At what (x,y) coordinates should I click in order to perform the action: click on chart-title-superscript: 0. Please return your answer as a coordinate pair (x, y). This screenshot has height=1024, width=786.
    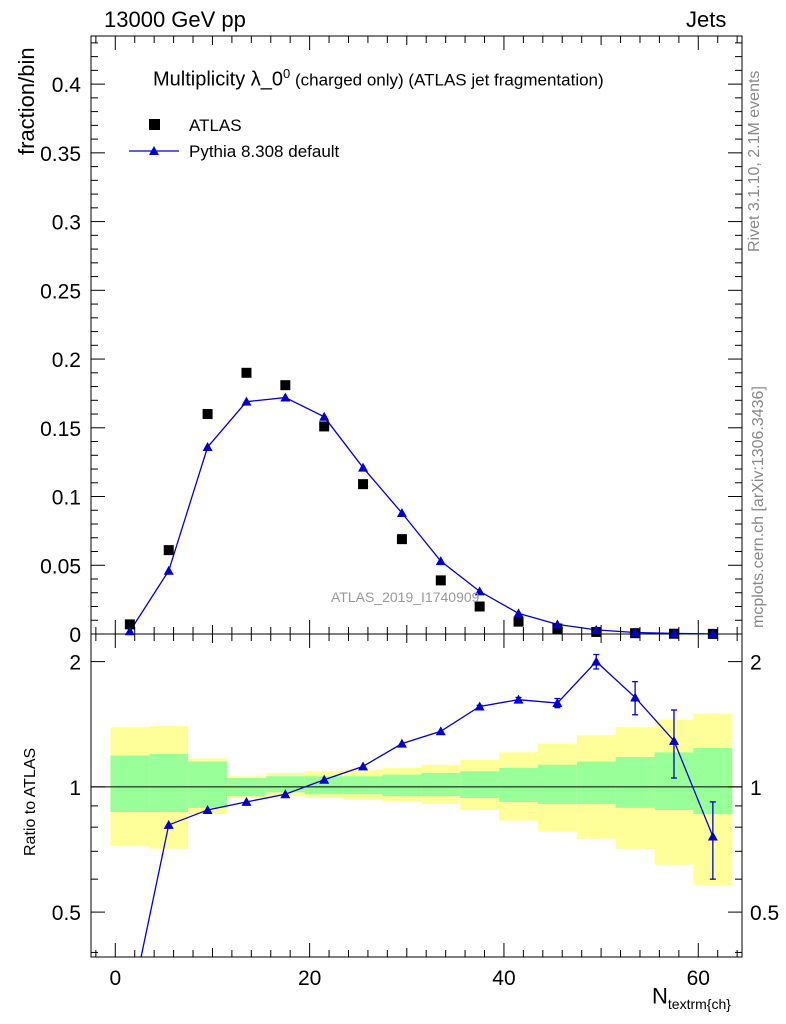
    Looking at the image, I should click on (287, 73).